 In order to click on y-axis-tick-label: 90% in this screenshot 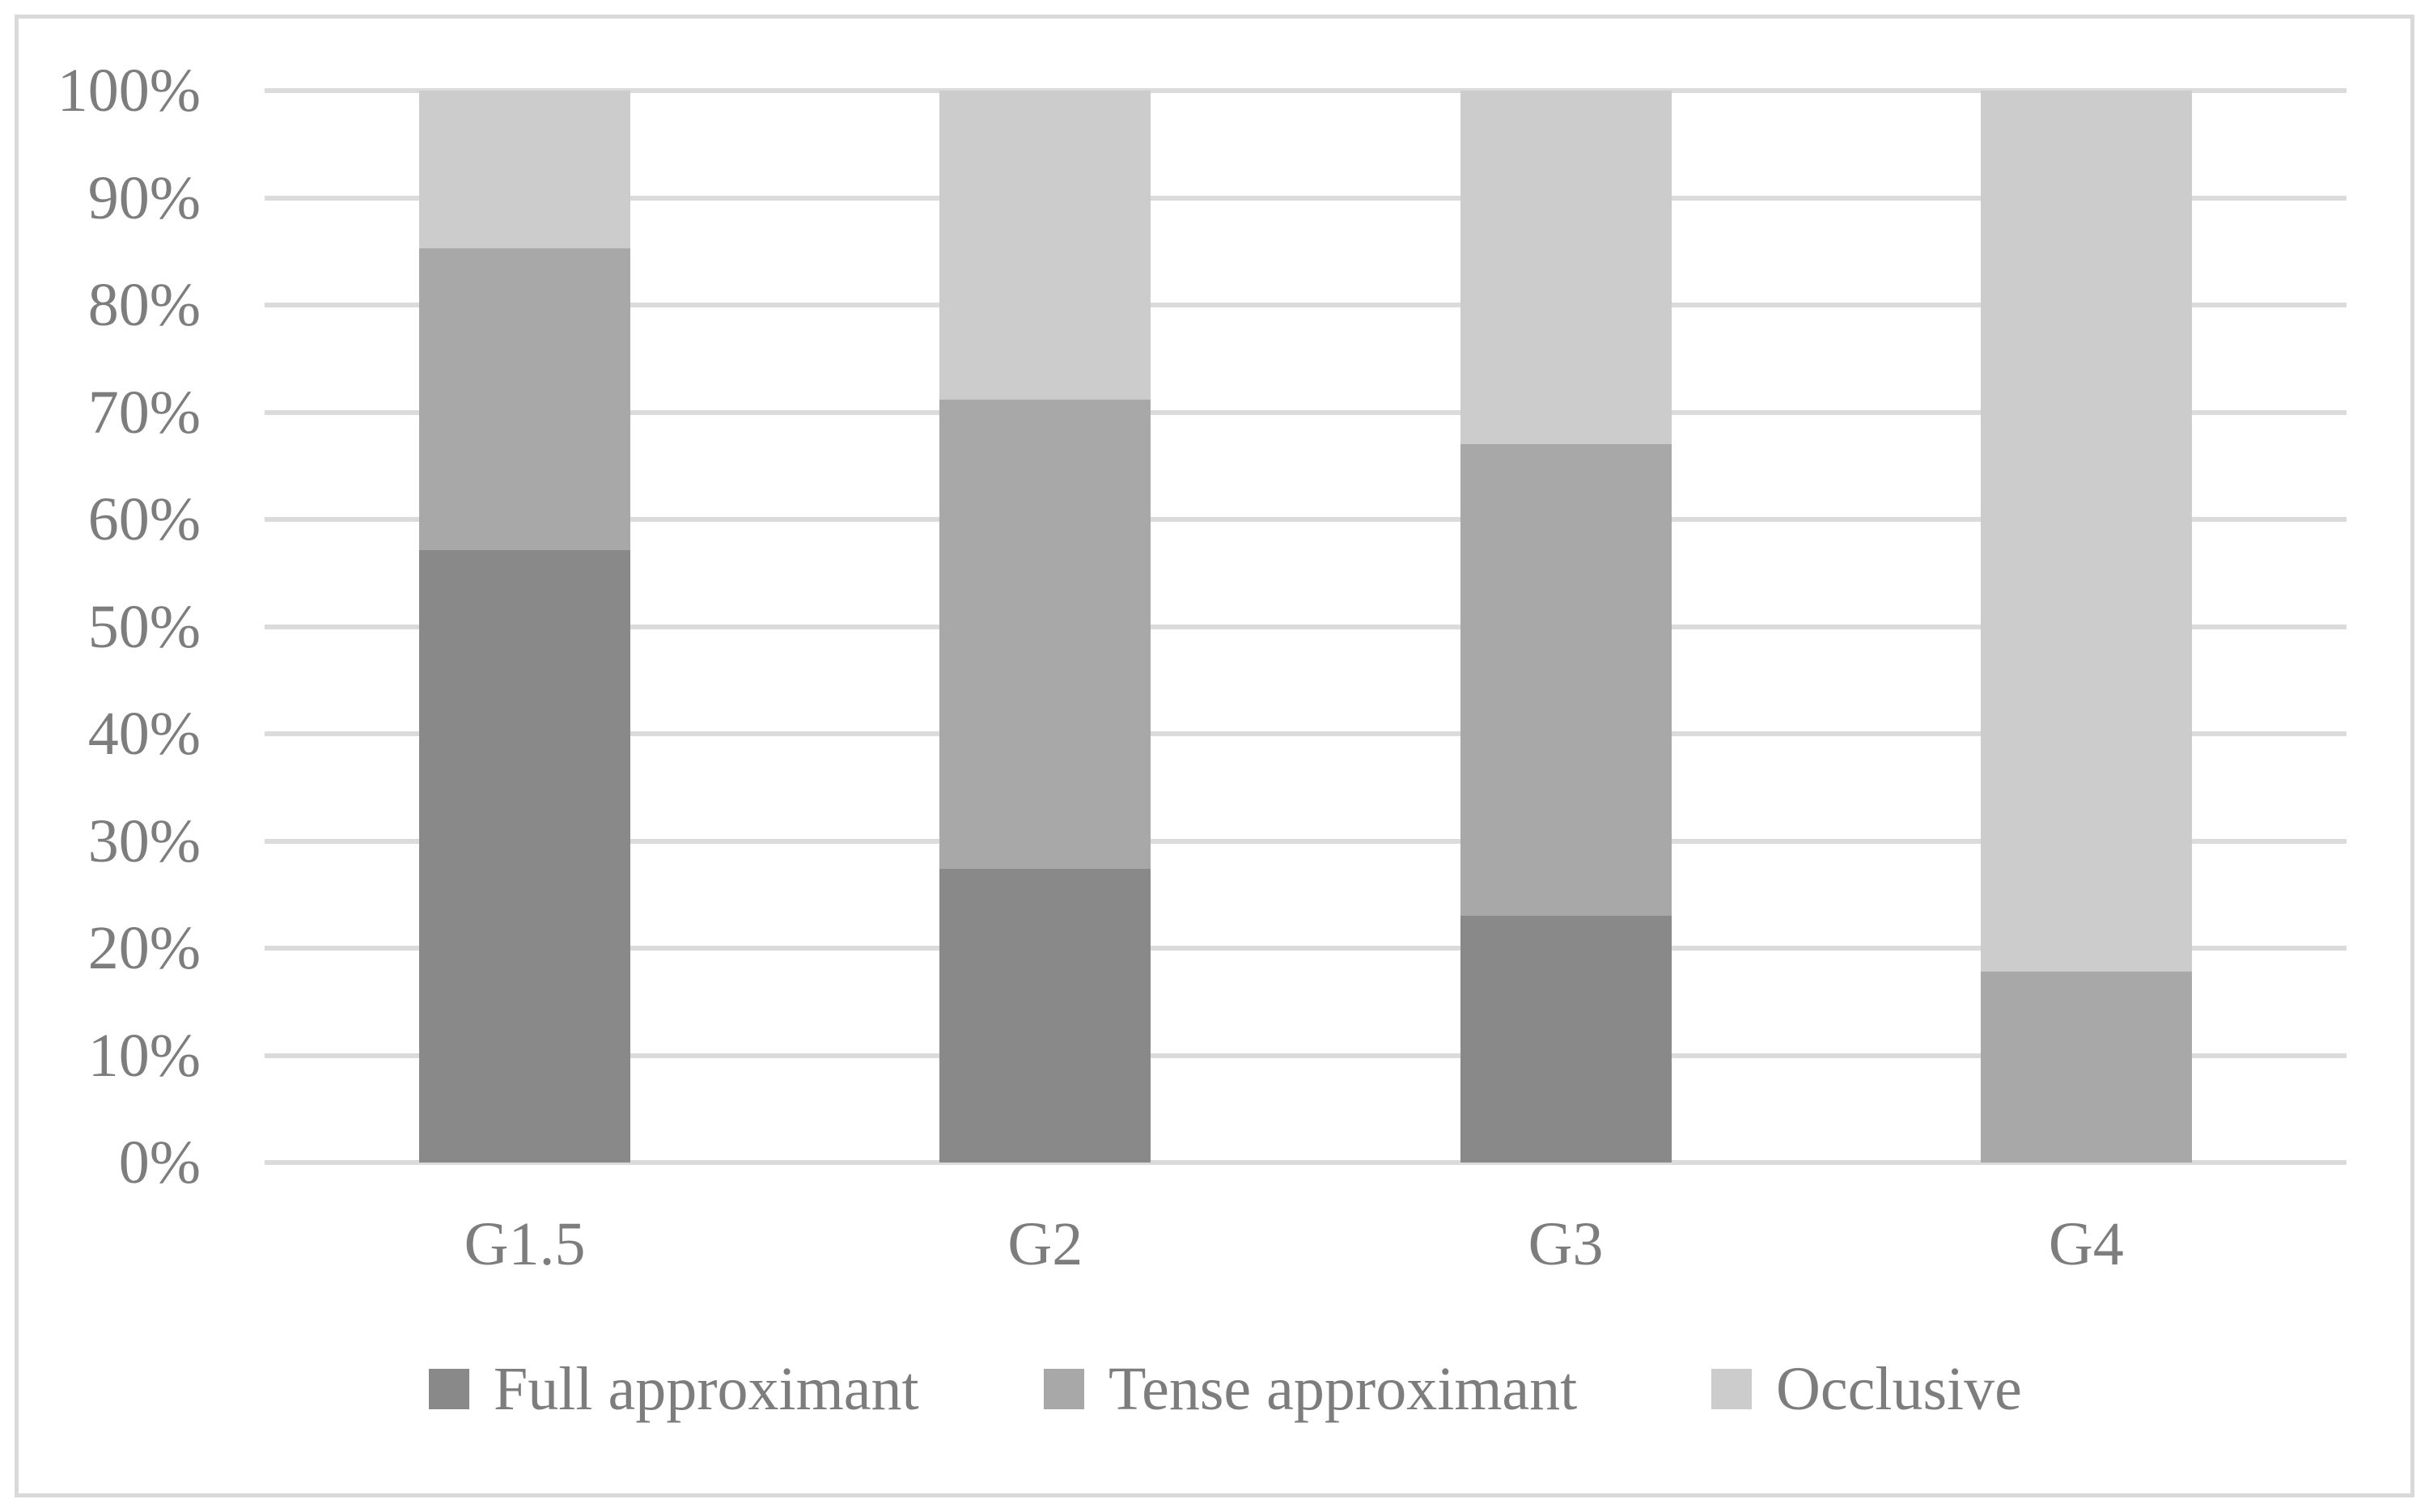, I will do `click(144, 197)`.